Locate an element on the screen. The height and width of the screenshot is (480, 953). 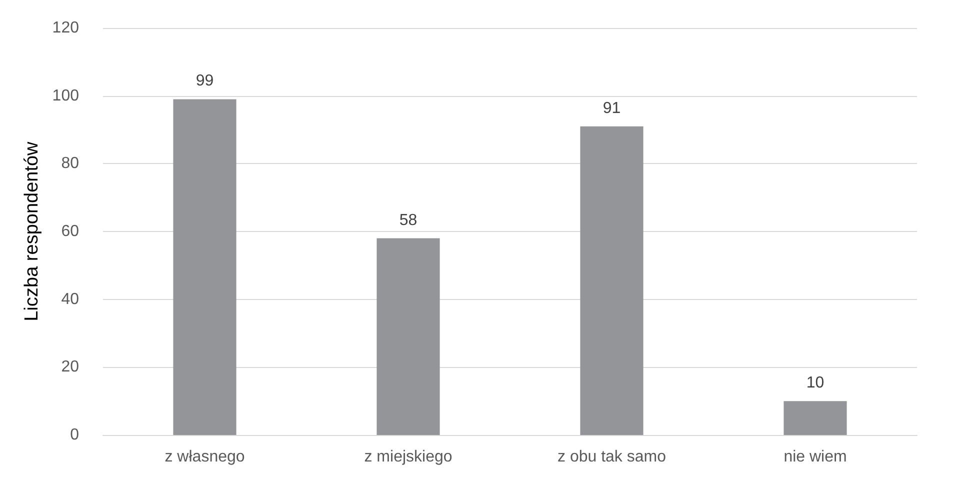
x-tick-label: z obu tak samo is located at coordinates (612, 457).